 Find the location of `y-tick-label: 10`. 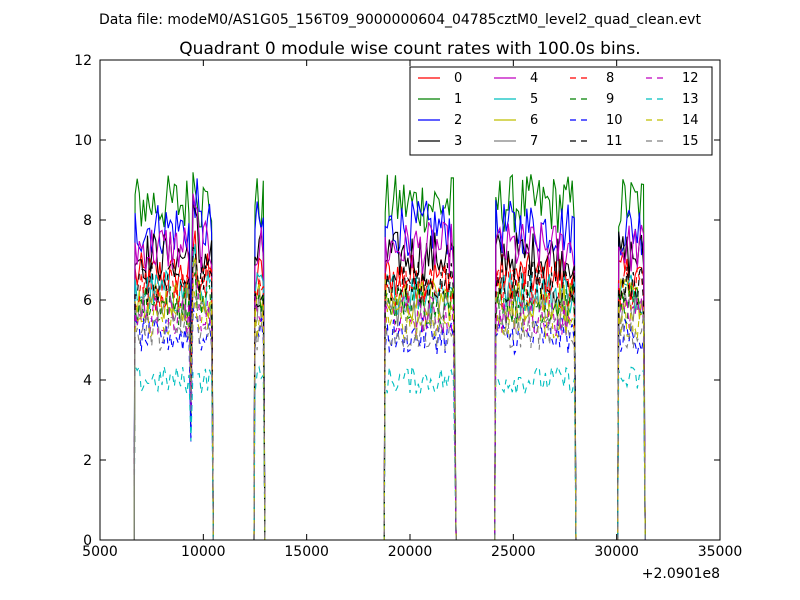

y-tick-label: 10 is located at coordinates (83, 141).